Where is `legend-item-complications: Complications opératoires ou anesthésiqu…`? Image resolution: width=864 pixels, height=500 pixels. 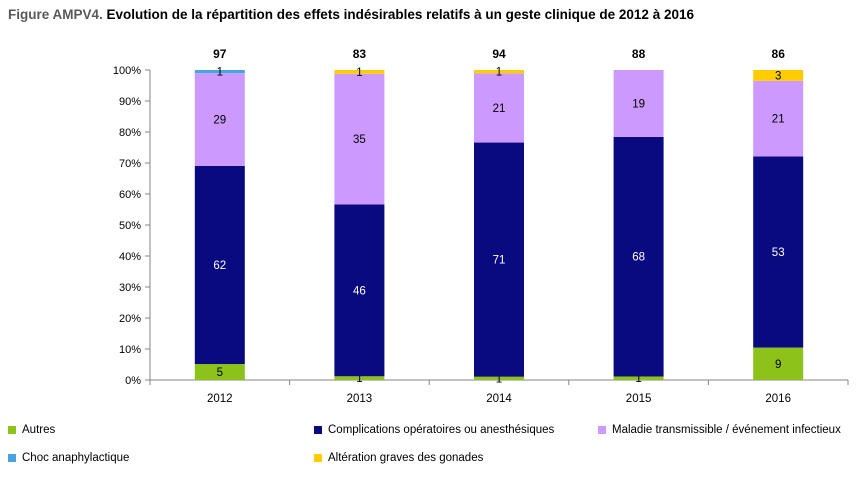 legend-item-complications: Complications opératoires ou anesthésiqu… is located at coordinates (434, 430).